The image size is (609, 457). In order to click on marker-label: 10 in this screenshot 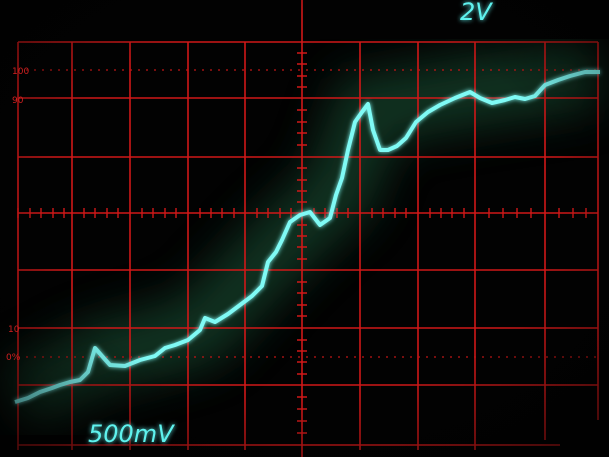, I will do `click(14, 330)`.